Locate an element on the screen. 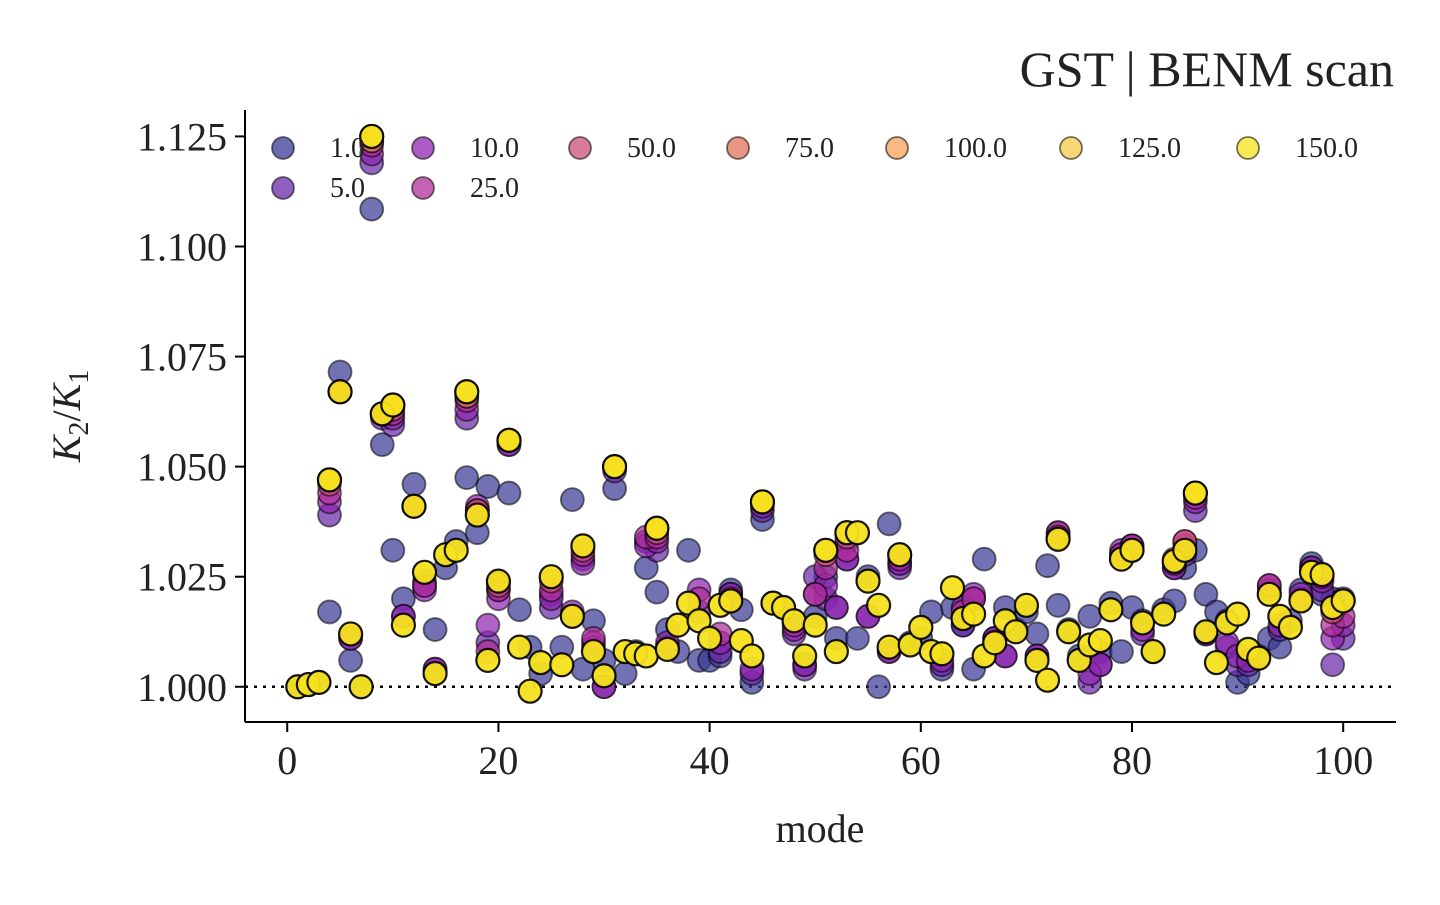 This screenshot has height=905, width=1440. x-tick-label: 40 is located at coordinates (710, 760).